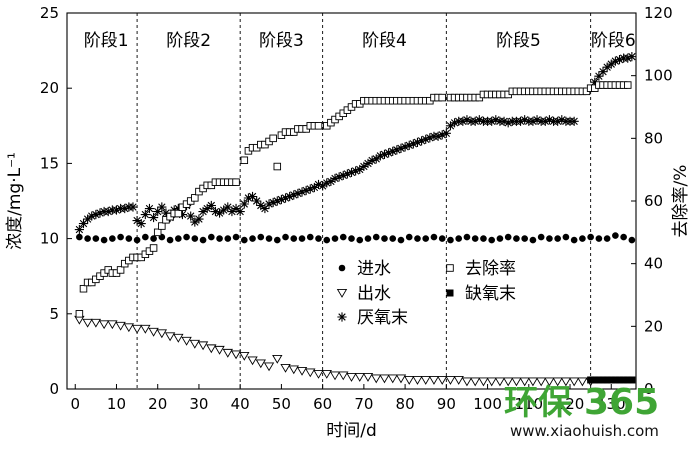 Image resolution: width=700 pixels, height=449 pixels. I want to click on x-tick-label: 80, so click(405, 404).